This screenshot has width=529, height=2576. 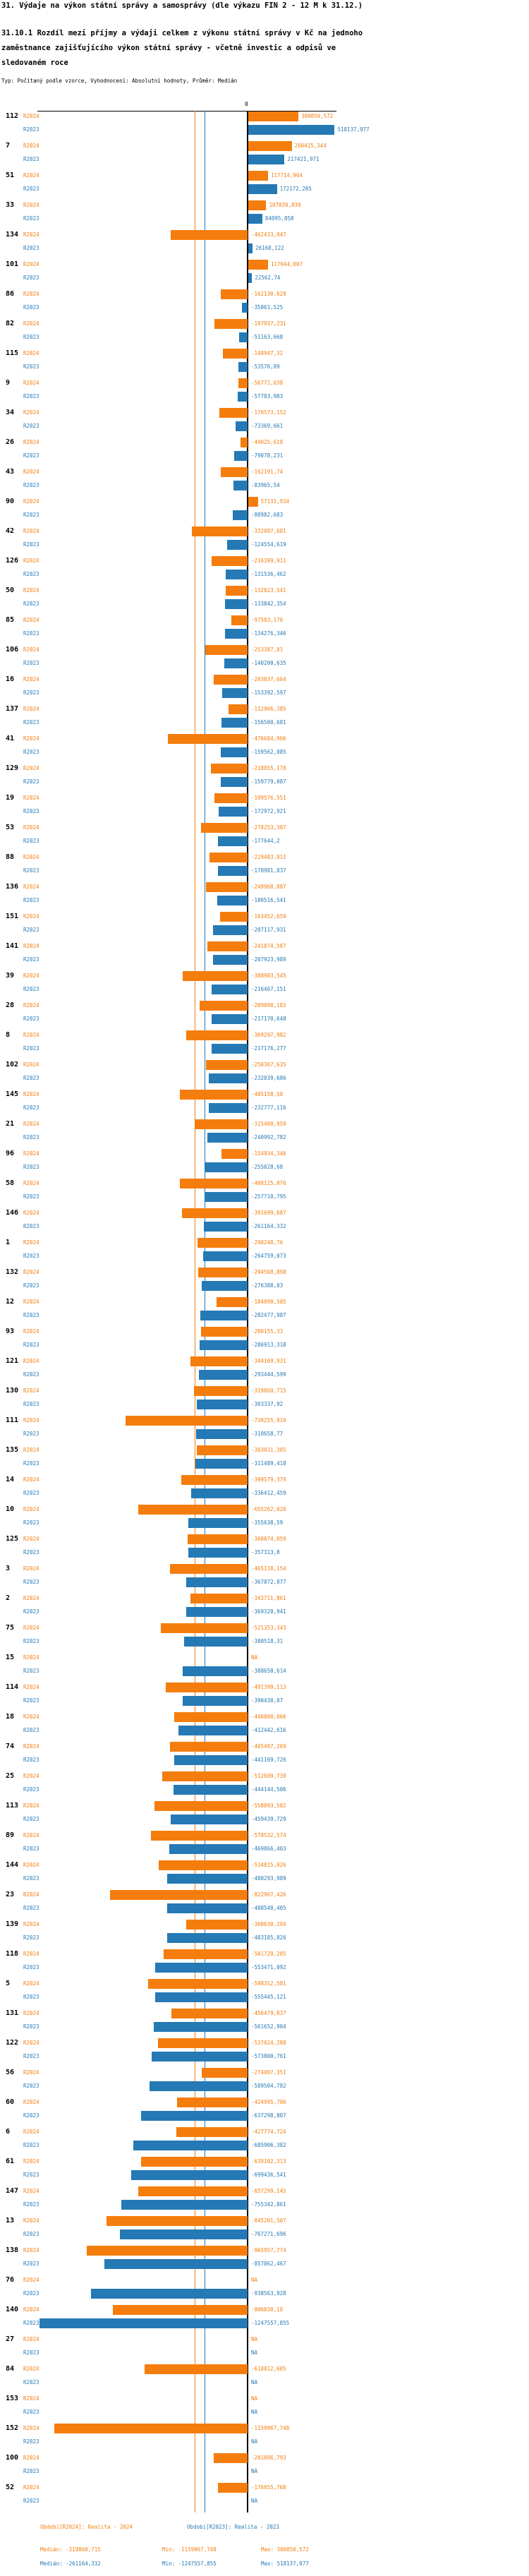 I want to click on value-label-r2023: -35061,525, so click(x=267, y=307).